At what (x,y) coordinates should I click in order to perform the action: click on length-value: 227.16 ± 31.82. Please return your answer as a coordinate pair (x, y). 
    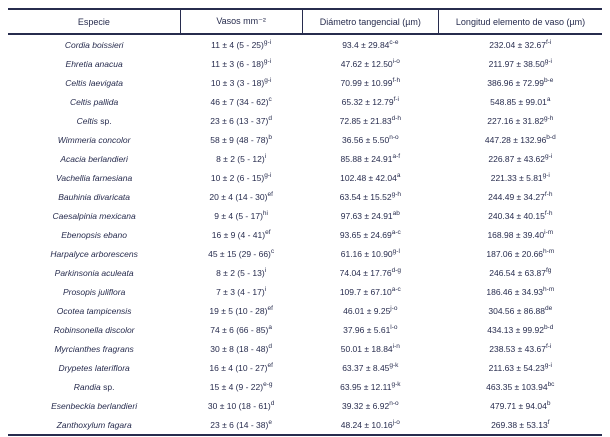
    Looking at the image, I should click on (515, 120).